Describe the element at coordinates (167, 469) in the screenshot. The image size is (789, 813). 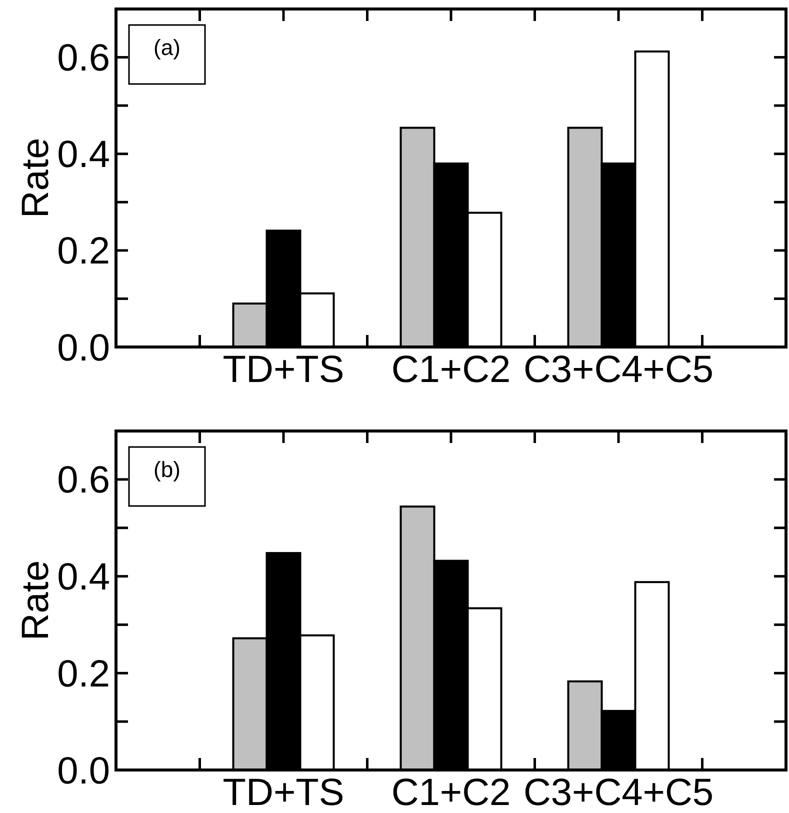
I see `annotation: (b)` at that location.